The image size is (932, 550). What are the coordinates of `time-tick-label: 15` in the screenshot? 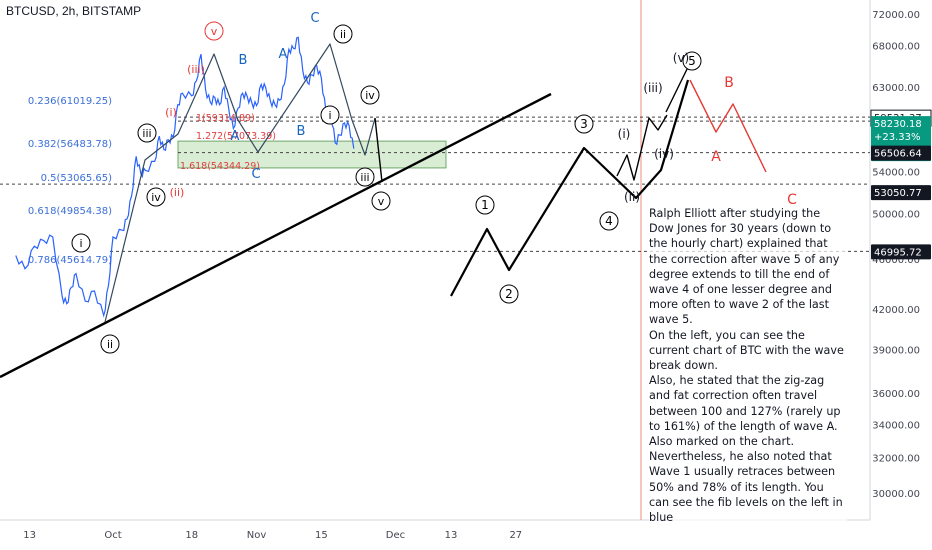 It's located at (321, 535).